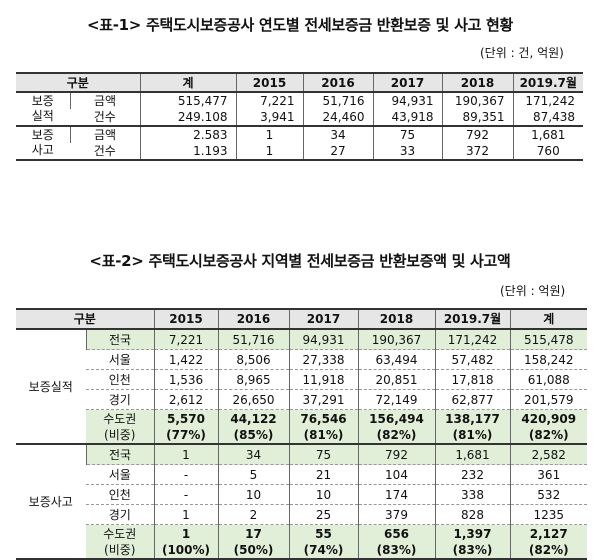  I want to click on cell: 760, so click(547, 151).